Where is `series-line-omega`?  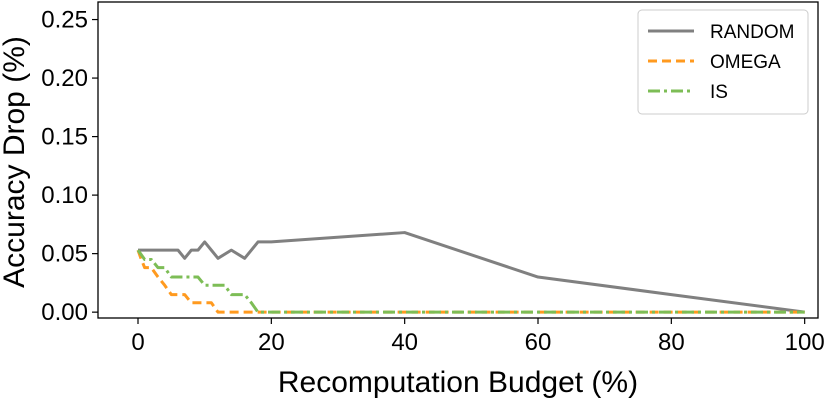 series-line-omega is located at coordinates (470, 281).